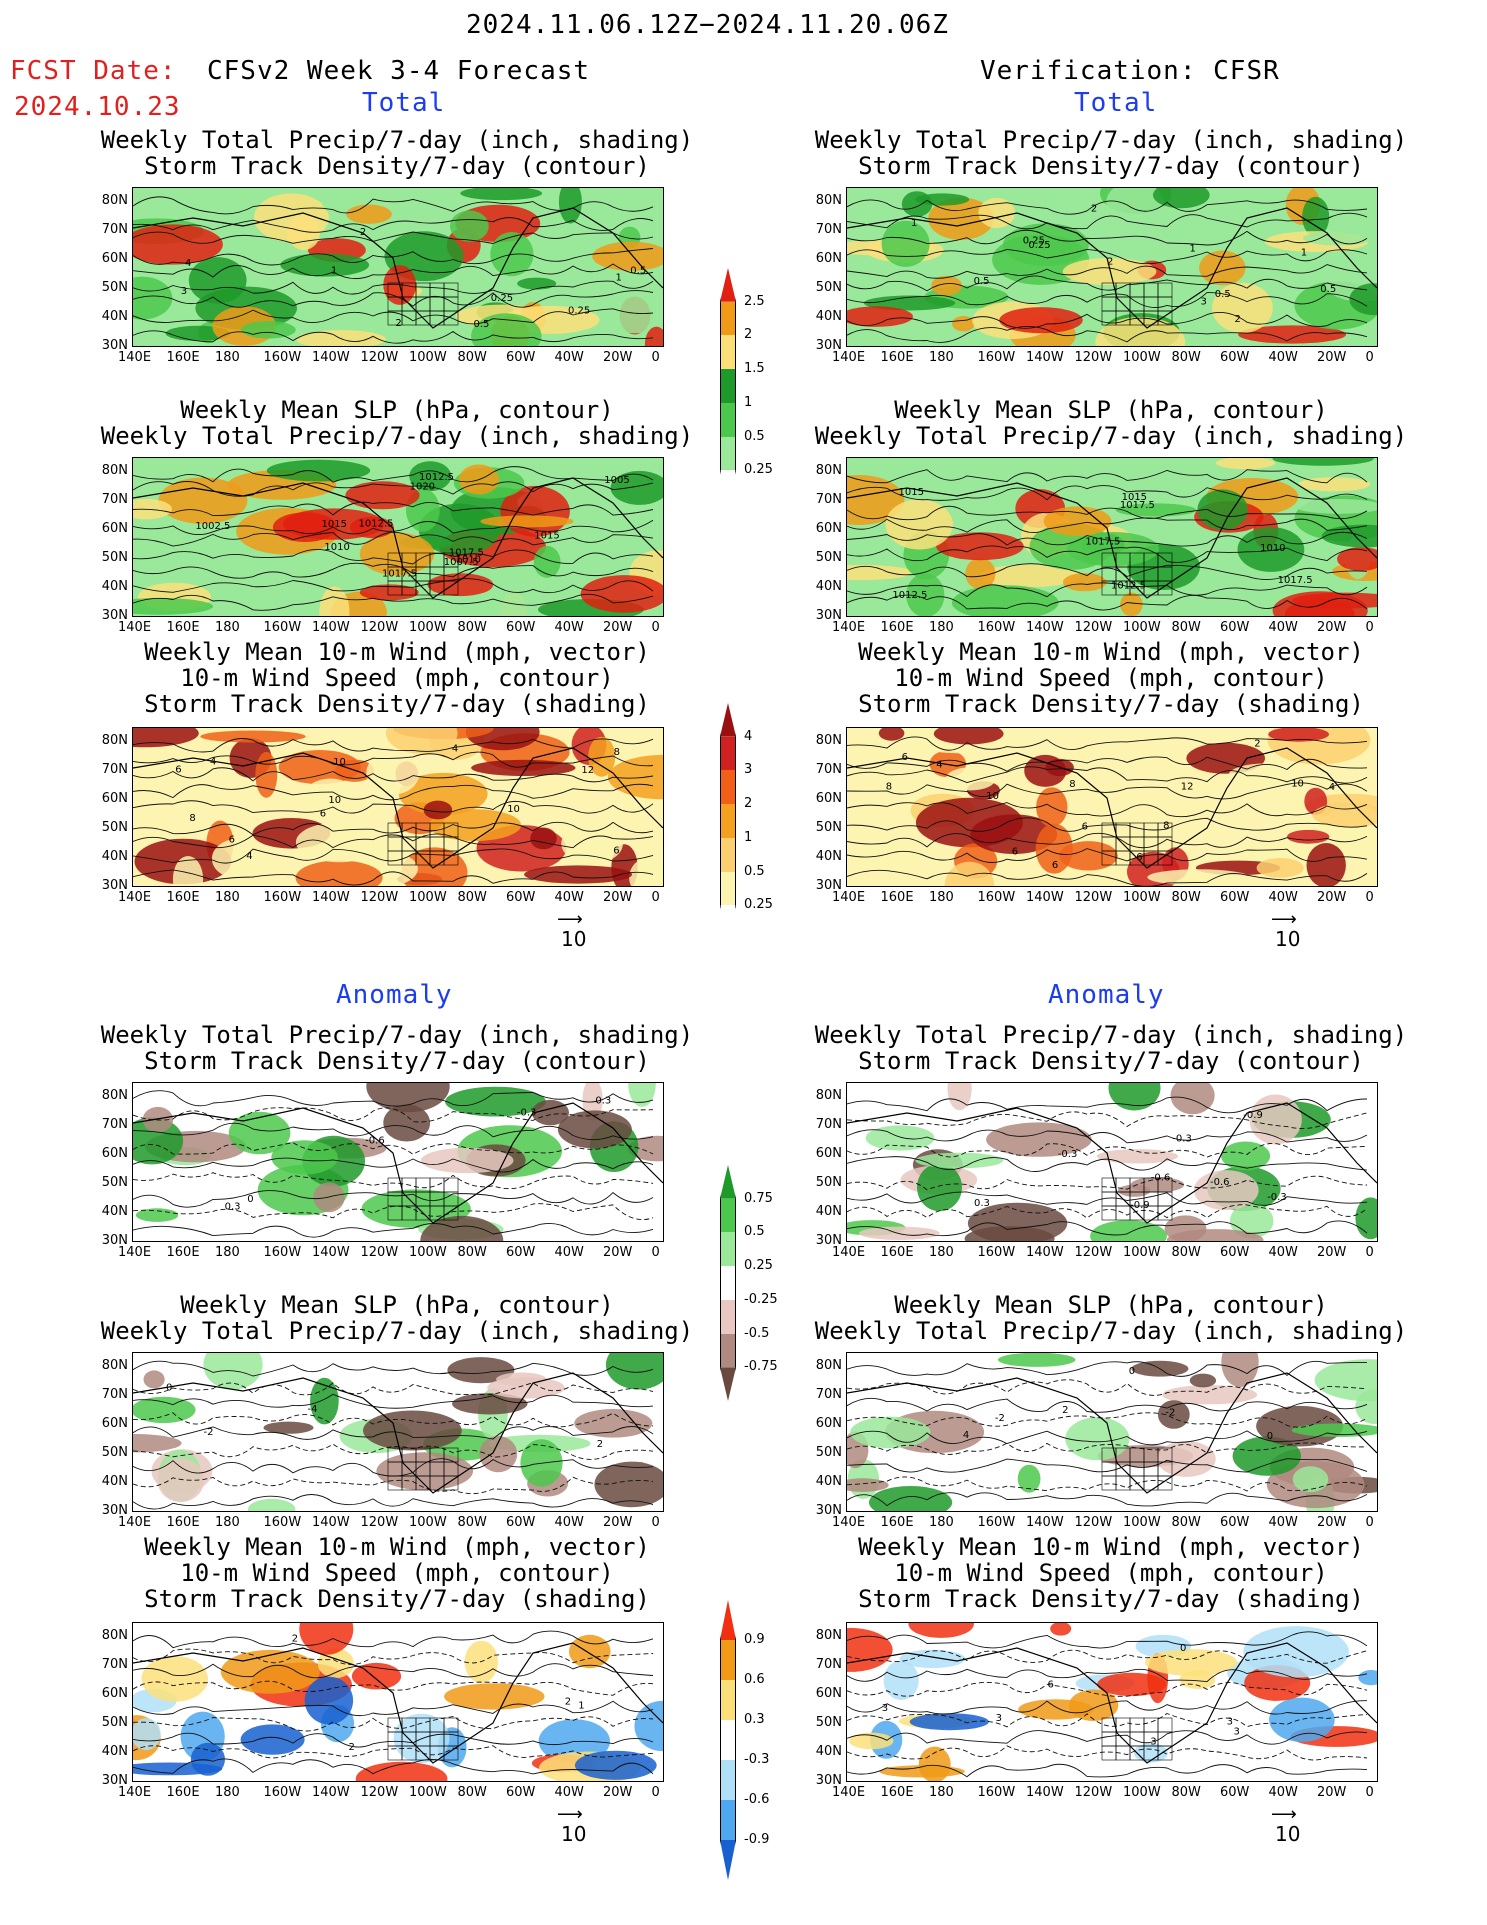  Describe the element at coordinates (1193, 249) in the screenshot. I see `contour-label: 1` at that location.